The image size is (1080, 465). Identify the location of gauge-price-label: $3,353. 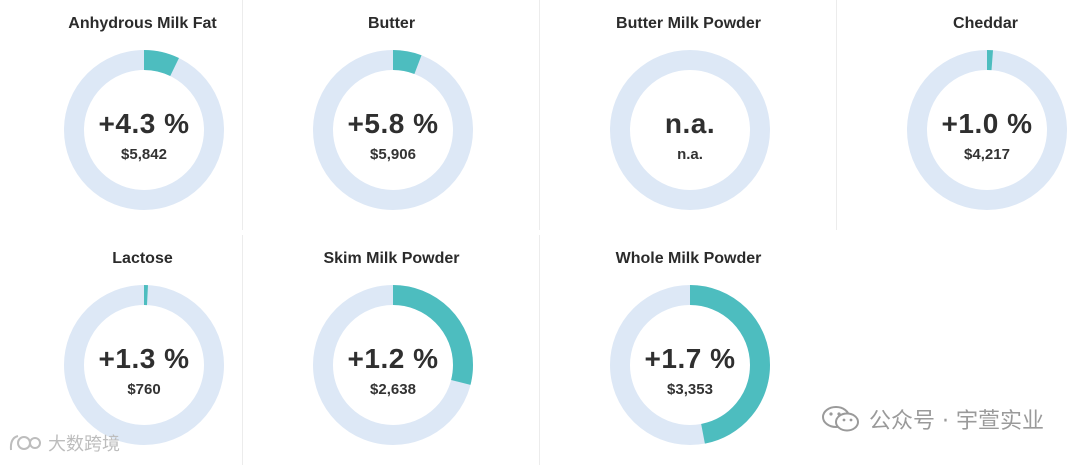
(690, 389).